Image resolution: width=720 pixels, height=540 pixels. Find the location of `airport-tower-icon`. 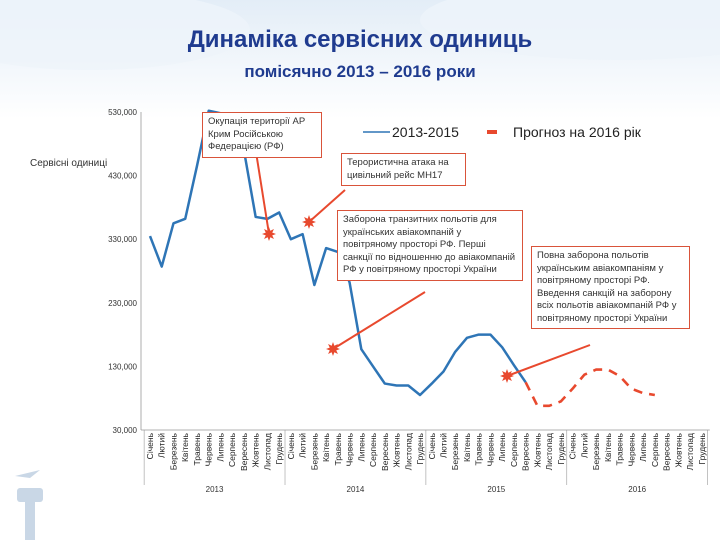

airport-tower-icon is located at coordinates (29, 505).